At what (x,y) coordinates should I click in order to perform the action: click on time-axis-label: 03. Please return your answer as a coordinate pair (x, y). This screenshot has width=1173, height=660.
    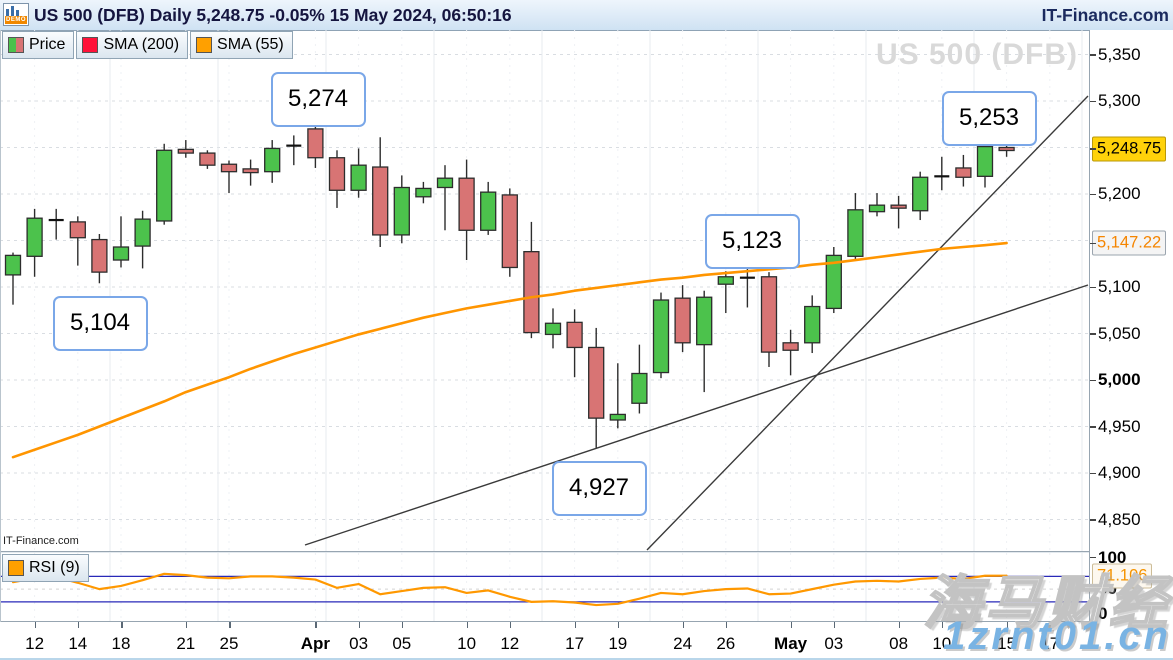
    Looking at the image, I should click on (359, 643).